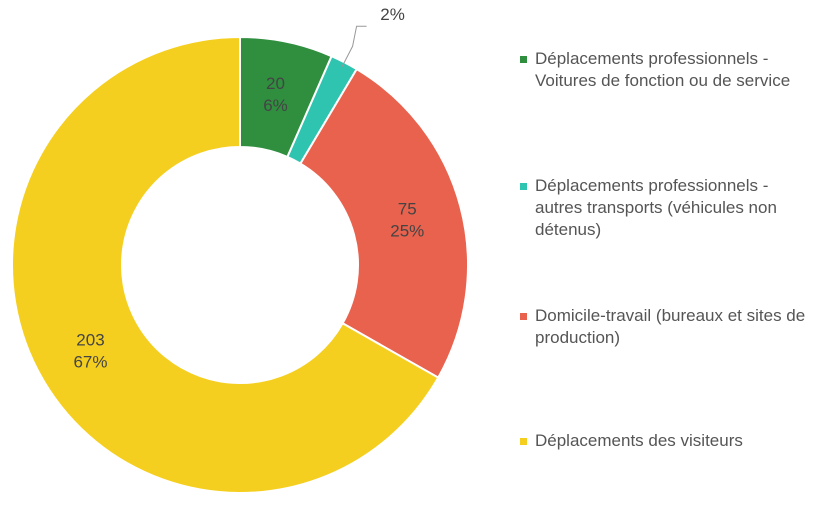 This screenshot has width=823, height=517. I want to click on value-label: 203, so click(90, 339).